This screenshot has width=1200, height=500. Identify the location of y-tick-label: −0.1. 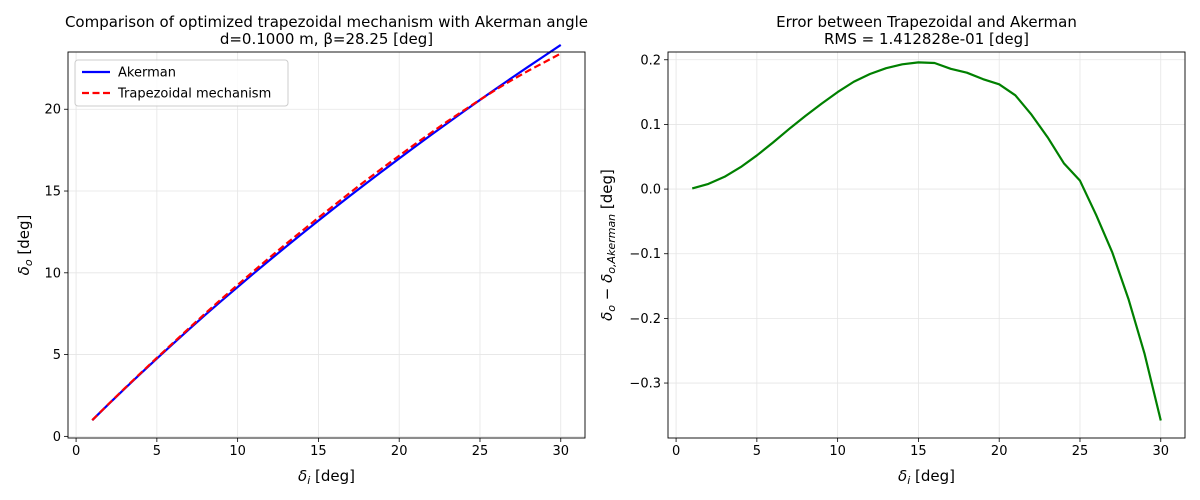
(645, 254).